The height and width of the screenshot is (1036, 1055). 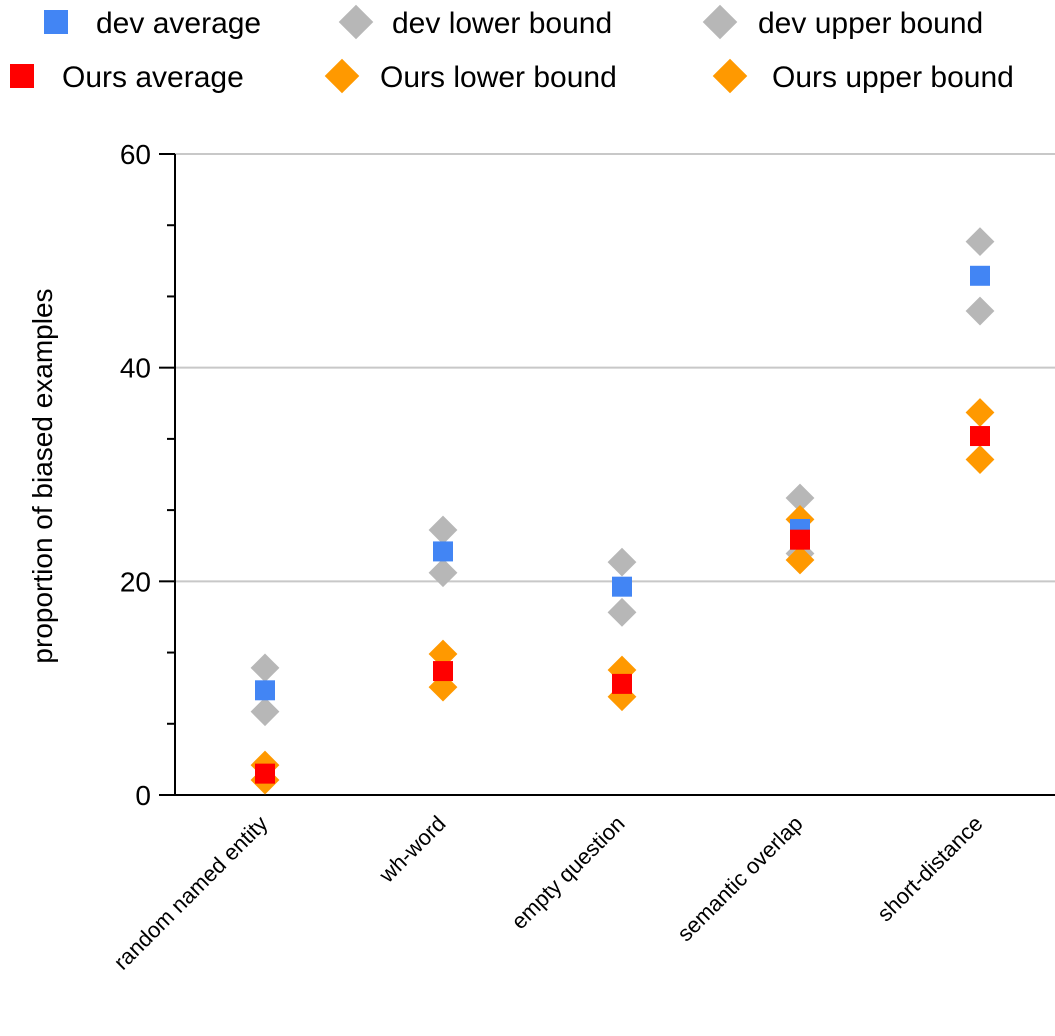 What do you see at coordinates (870, 23) in the screenshot?
I see `legend-label-2: dev upper bound` at bounding box center [870, 23].